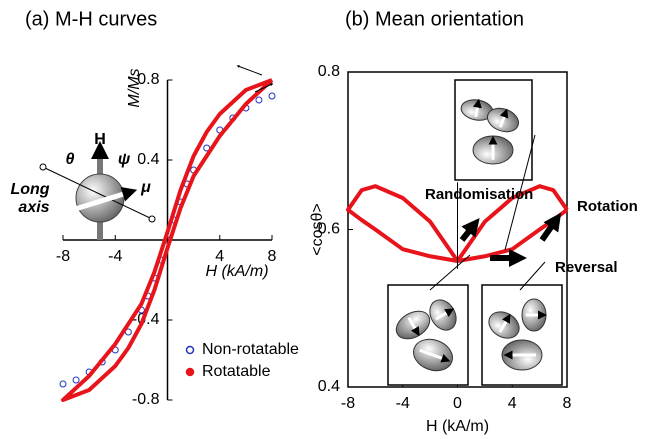 The image size is (651, 439). Describe the element at coordinates (250, 349) in the screenshot. I see `legend-label: Non-rotatable` at that location.